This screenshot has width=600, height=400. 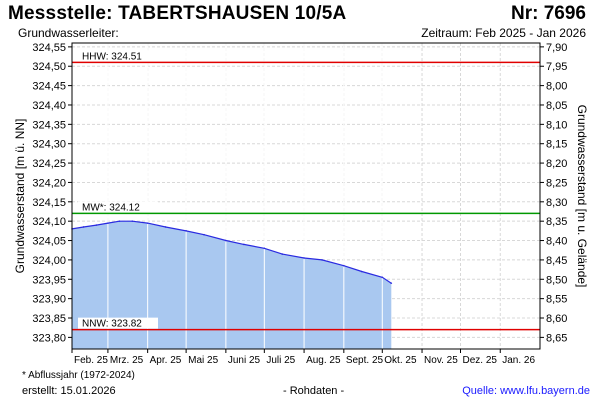 What do you see at coordinates (91, 360) in the screenshot?
I see `x-tick-label: Feb. 25` at bounding box center [91, 360].